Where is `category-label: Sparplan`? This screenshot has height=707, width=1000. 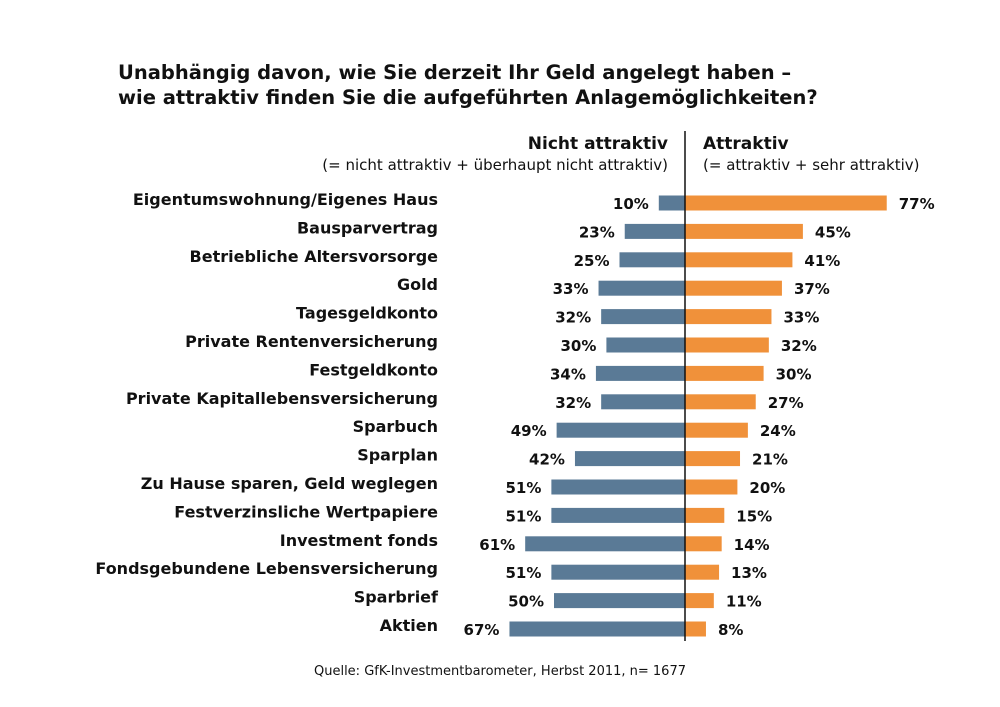 category-label: Sparplan is located at coordinates (397, 455).